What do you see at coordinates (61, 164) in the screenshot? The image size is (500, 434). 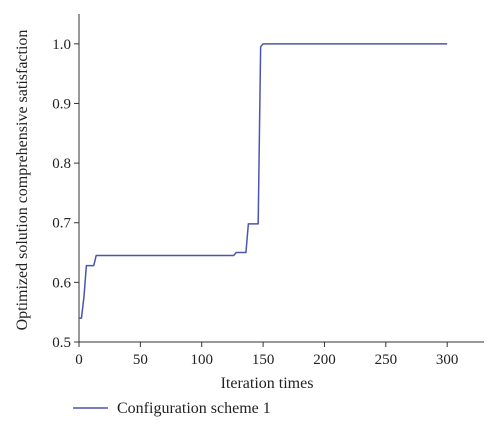 I see `y-tick-label: 0.8` at bounding box center [61, 164].